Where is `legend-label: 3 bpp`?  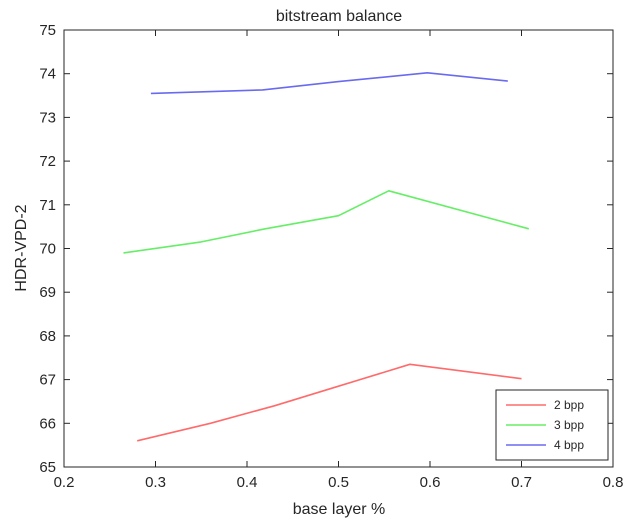
legend-label: 3 bpp is located at coordinates (569, 425).